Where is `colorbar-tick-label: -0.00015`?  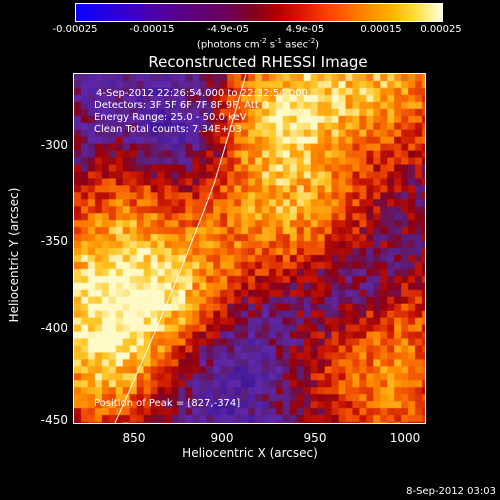
colorbar-tick-label: -0.00015 is located at coordinates (152, 29).